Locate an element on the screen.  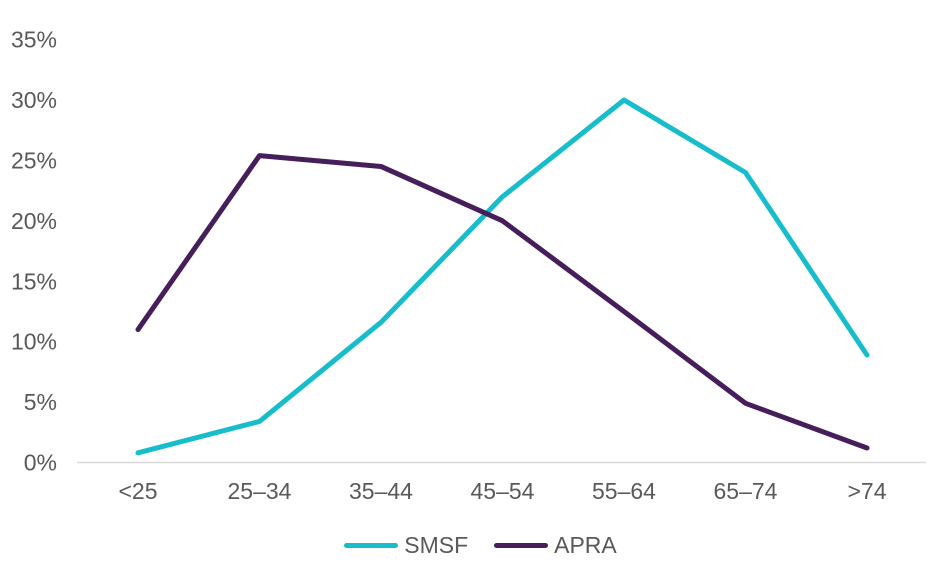
x-axis-category-label: >74 is located at coordinates (866, 491).